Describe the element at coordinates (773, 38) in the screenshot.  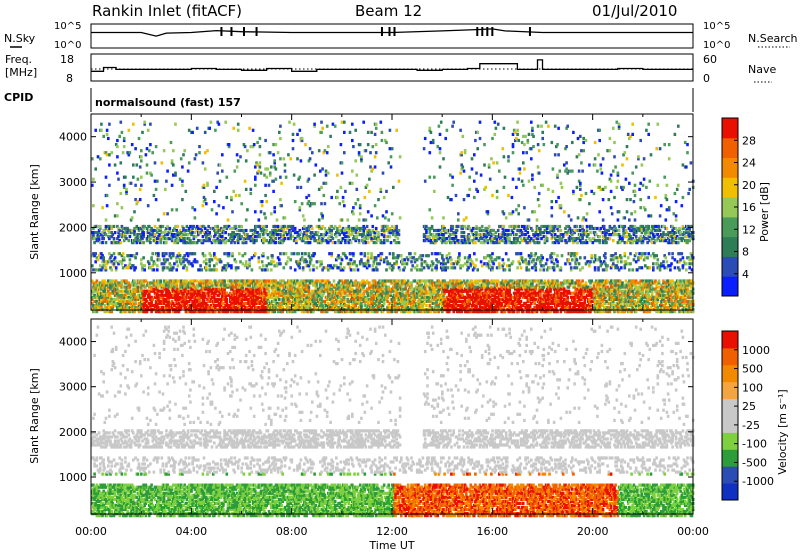
I see `noise-search-label: N.Search` at that location.